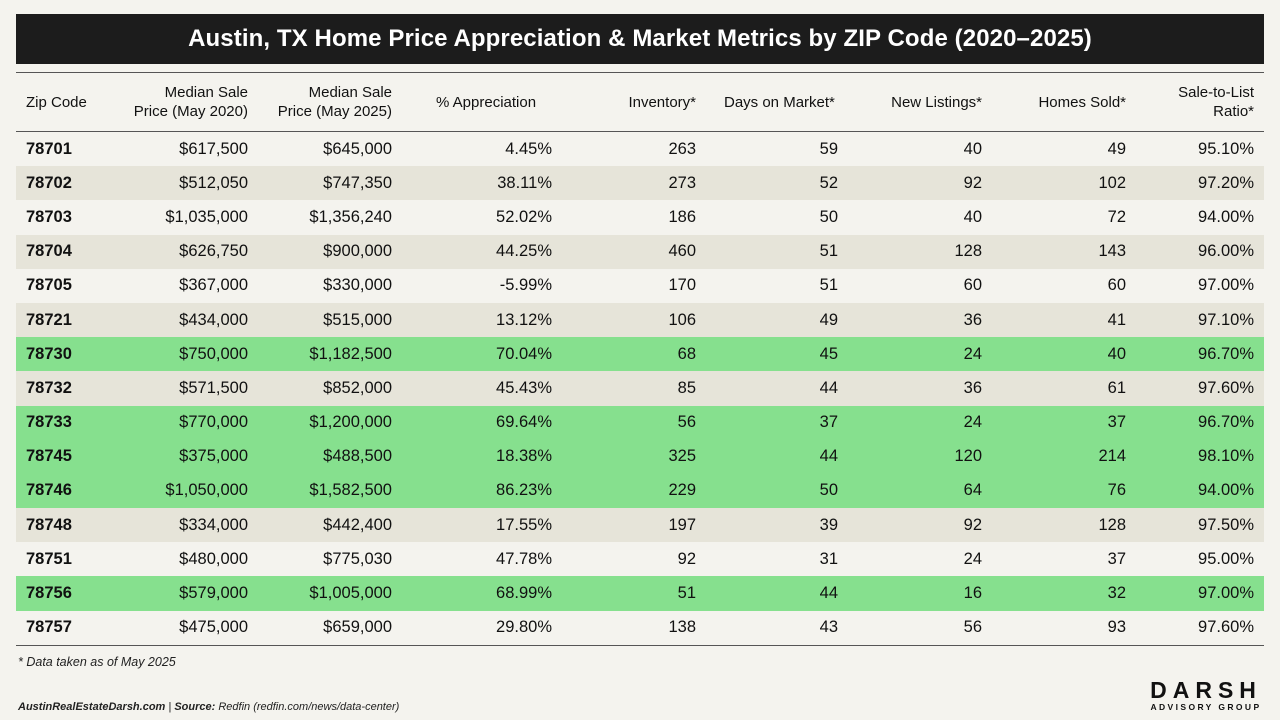 This screenshot has height=720, width=1280. What do you see at coordinates (1116, 490) in the screenshot?
I see `homes-sold-cell: 76` at bounding box center [1116, 490].